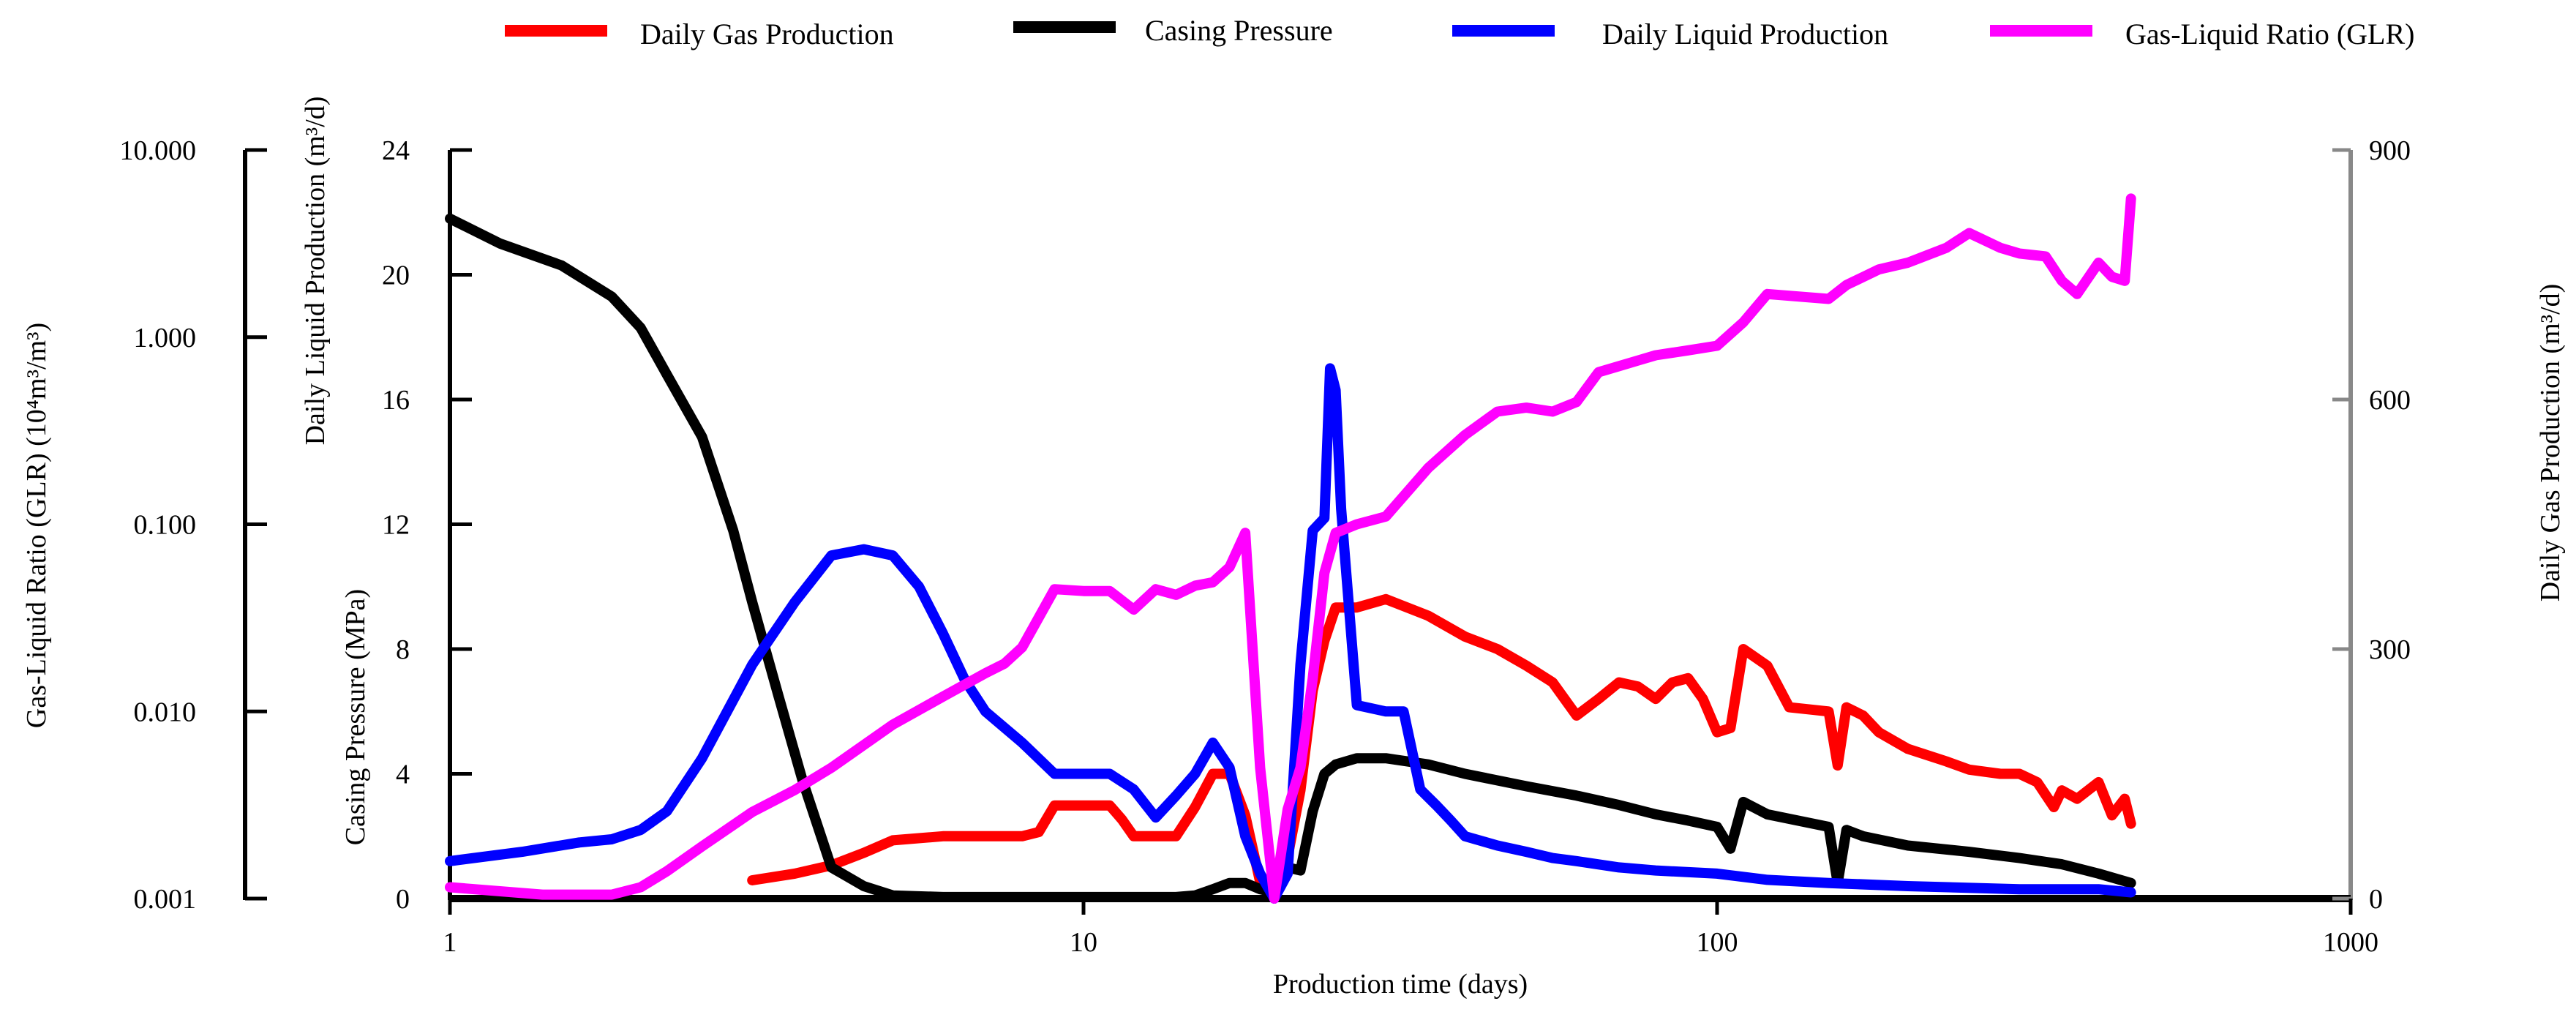  I want to click on glr-tick-label: 0.100, so click(165, 525).